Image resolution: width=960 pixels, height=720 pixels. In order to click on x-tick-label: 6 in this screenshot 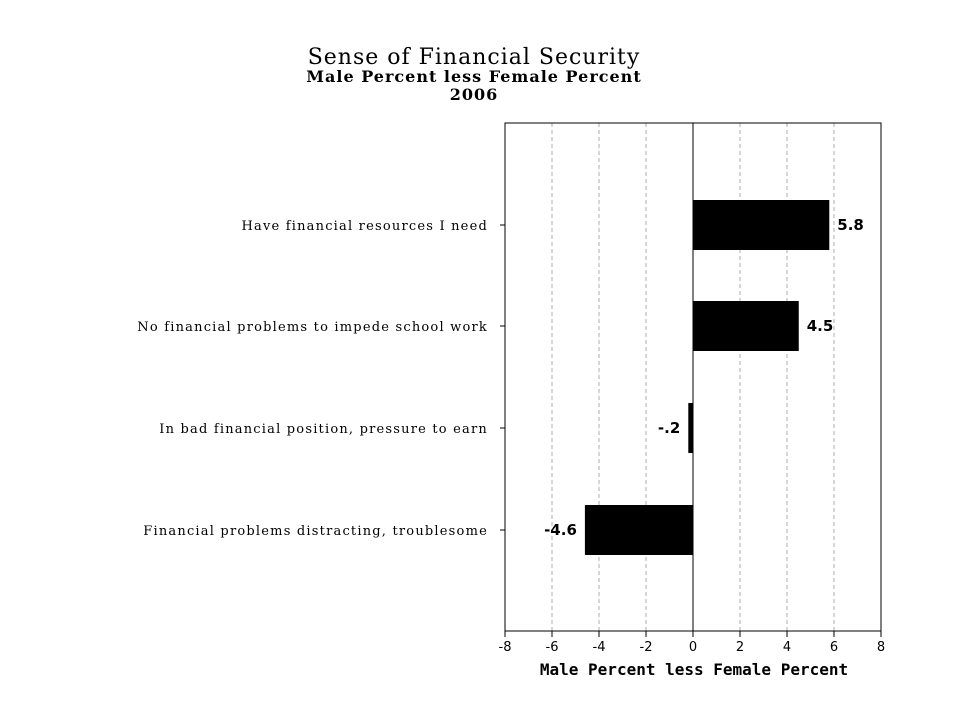, I will do `click(834, 647)`.